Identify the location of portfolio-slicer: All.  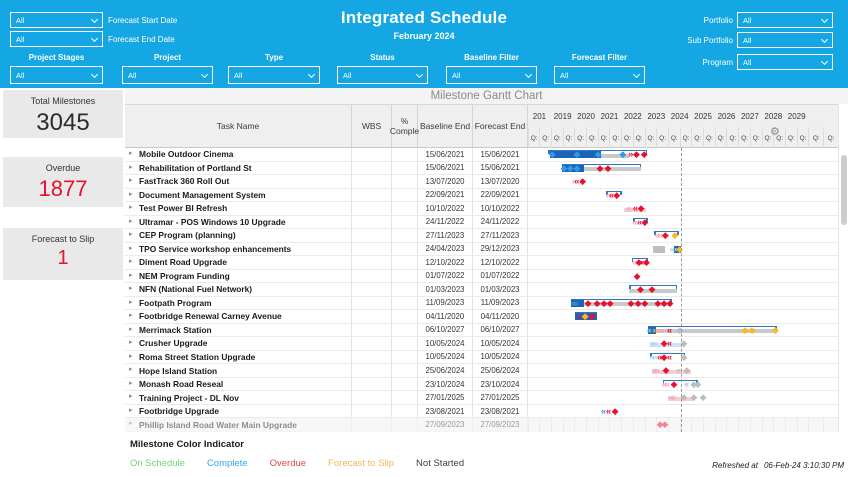
(785, 20).